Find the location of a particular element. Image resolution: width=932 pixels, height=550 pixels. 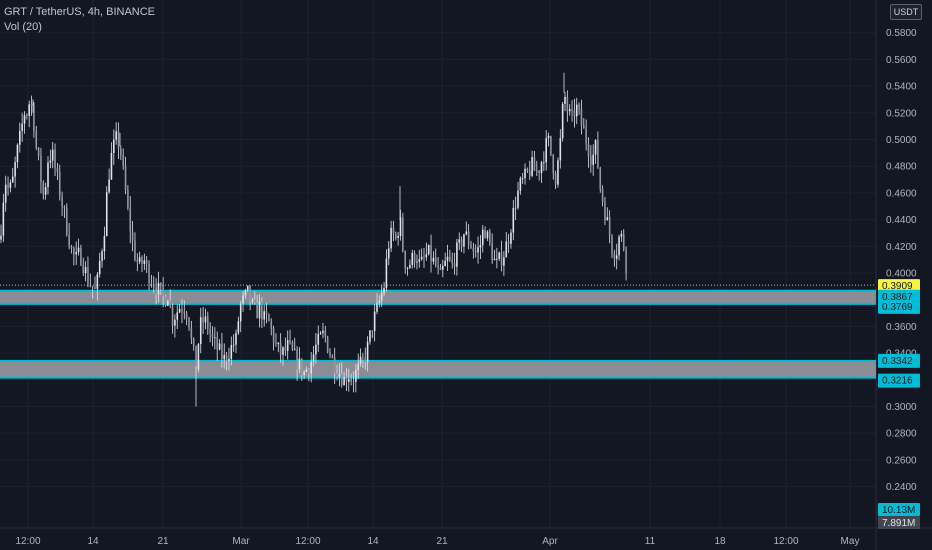

x-tick-label: 11 is located at coordinates (650, 541).